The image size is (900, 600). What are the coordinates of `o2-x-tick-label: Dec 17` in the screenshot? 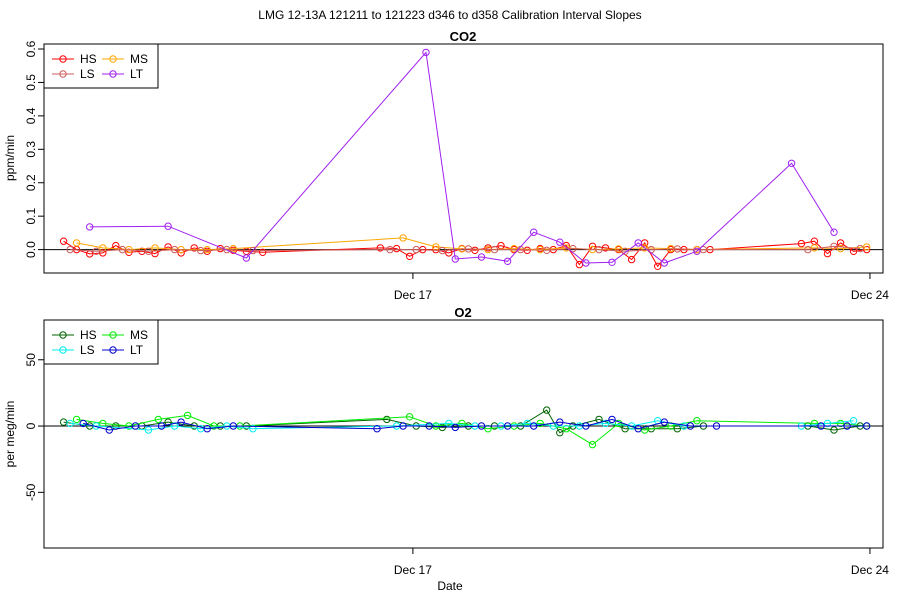 It's located at (413, 570).